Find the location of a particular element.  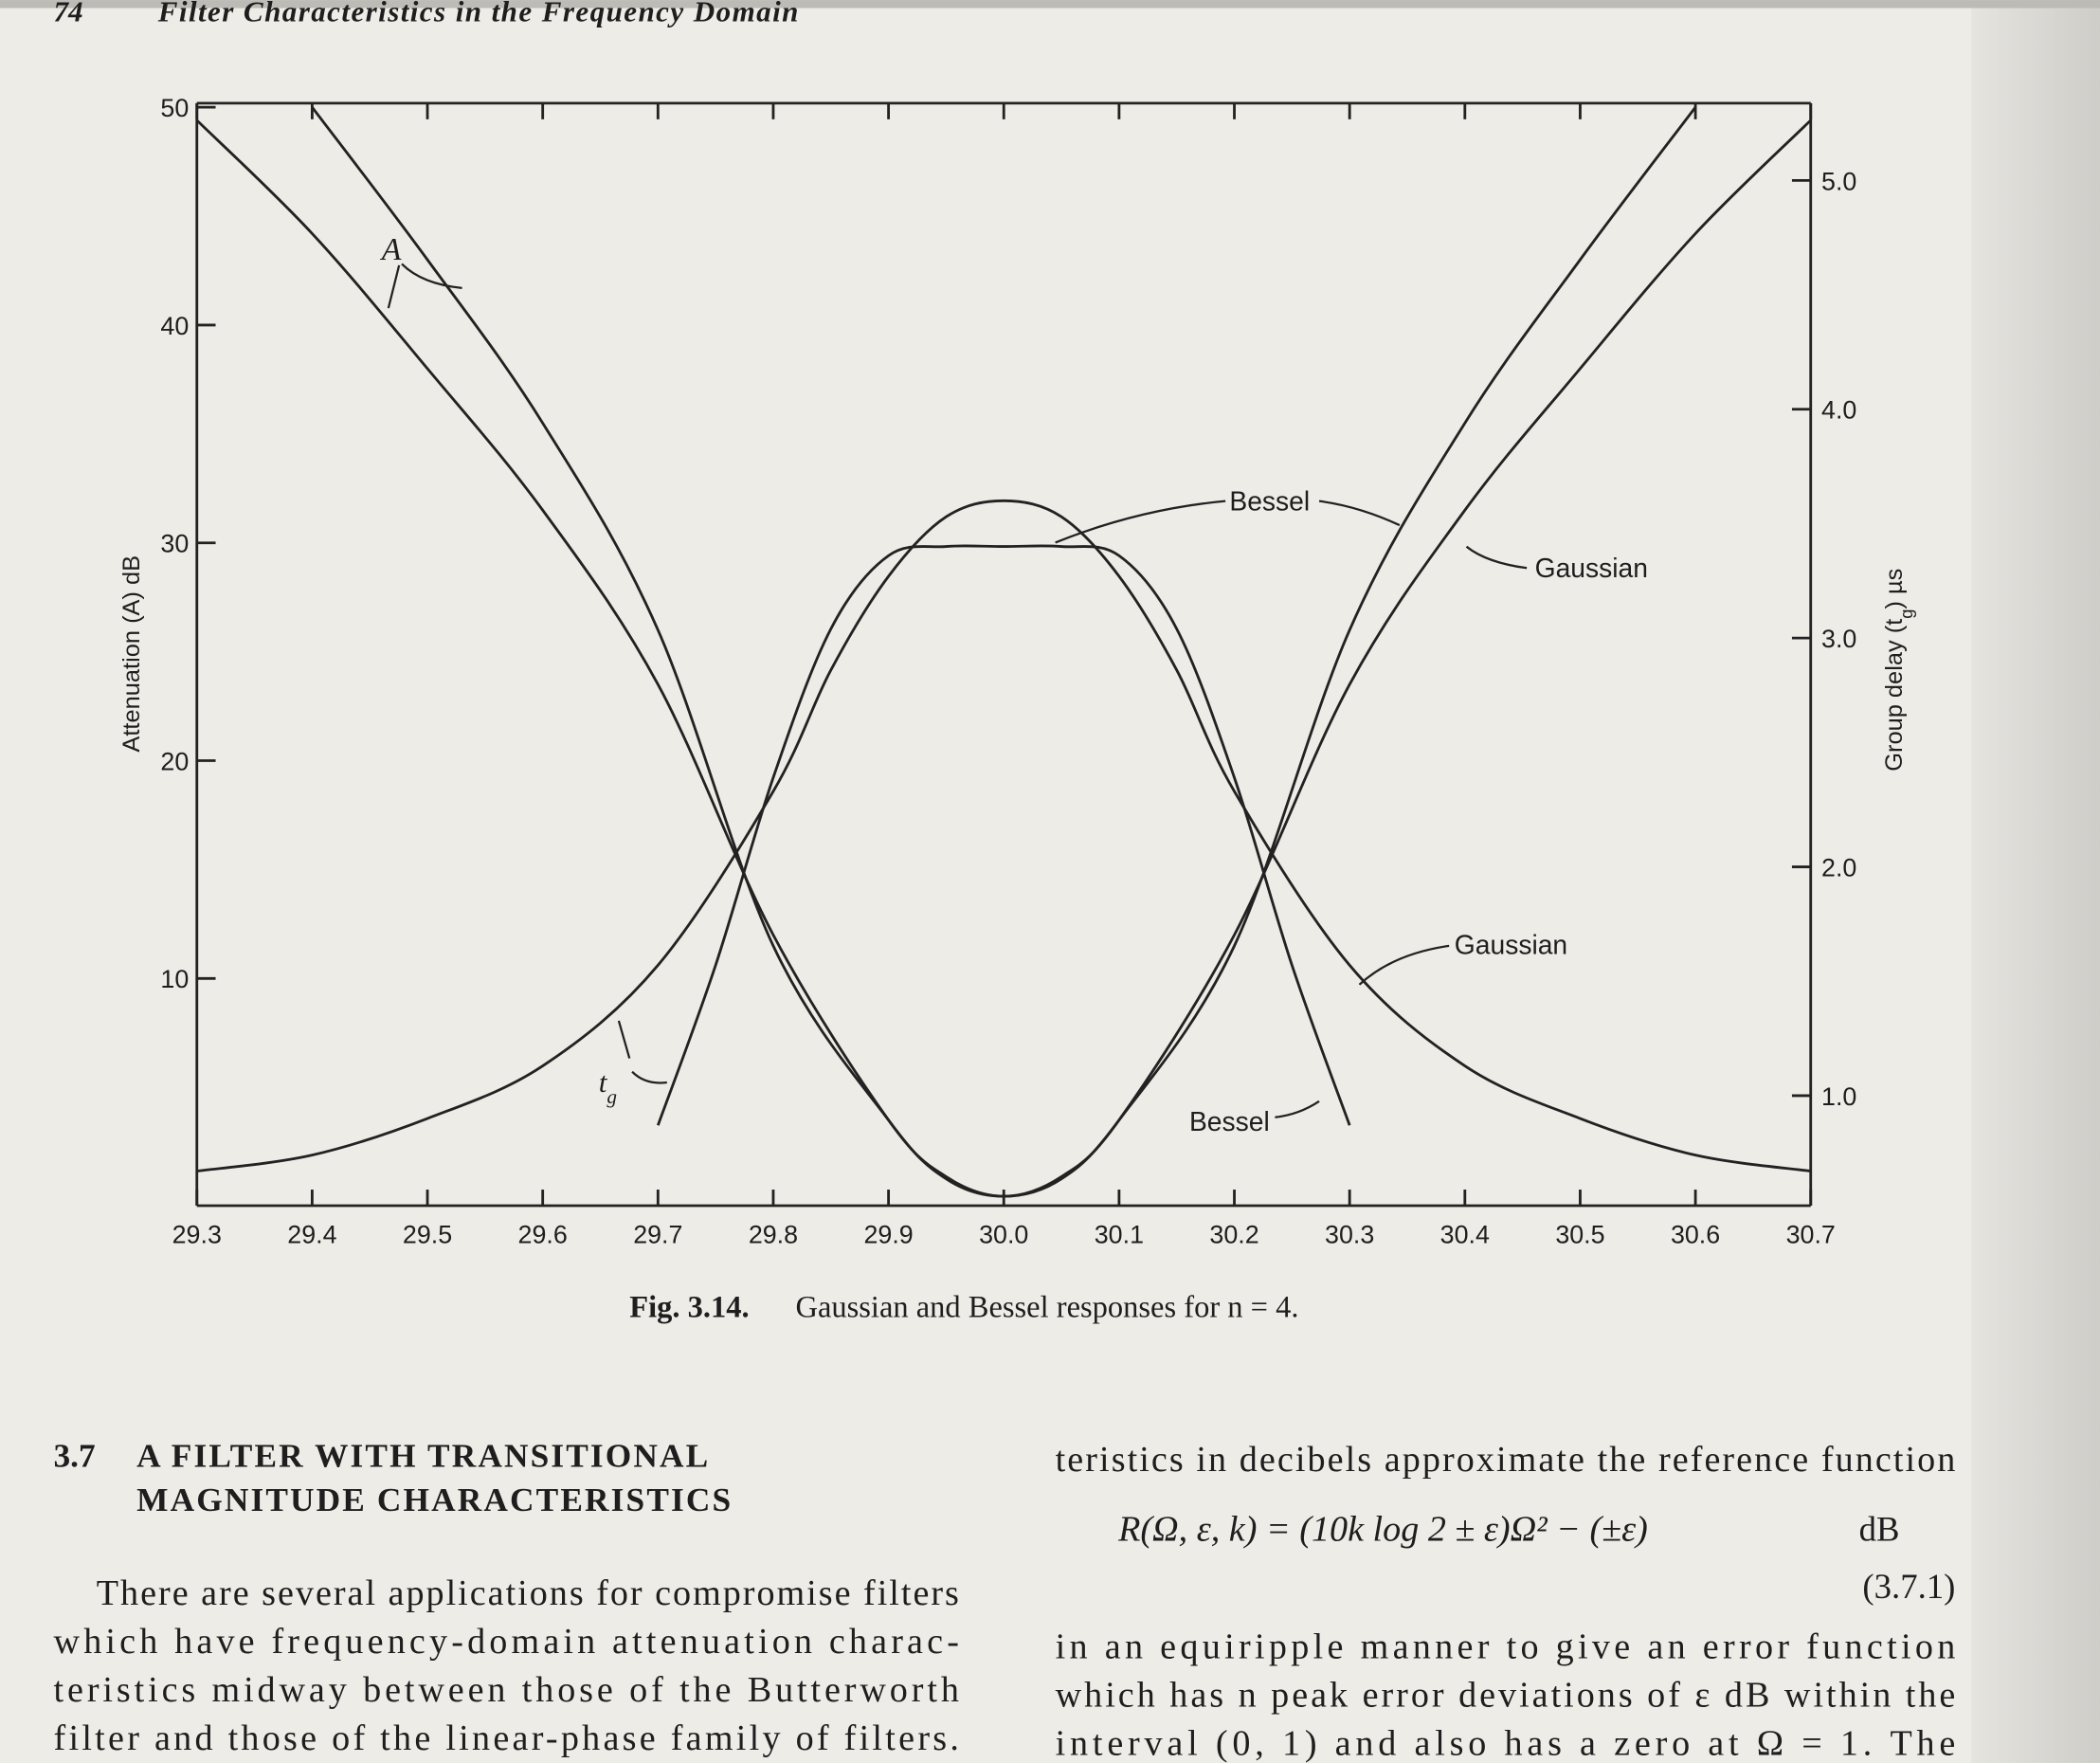

annotation: A is located at coordinates (391, 249).